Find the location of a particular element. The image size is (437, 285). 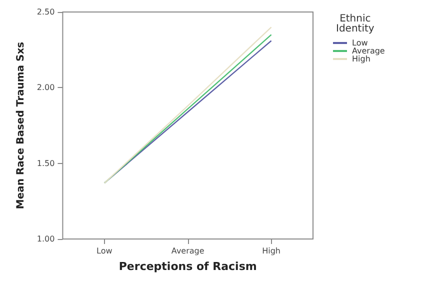

legend-label: High is located at coordinates (361, 59).